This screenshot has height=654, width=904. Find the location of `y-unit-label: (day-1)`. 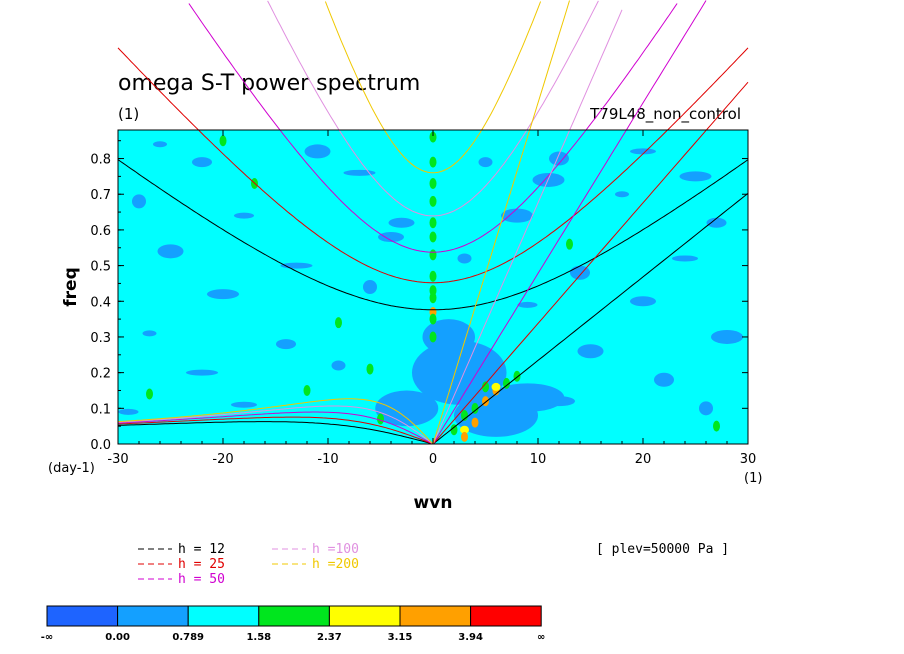

y-unit-label: (day-1) is located at coordinates (71, 468).